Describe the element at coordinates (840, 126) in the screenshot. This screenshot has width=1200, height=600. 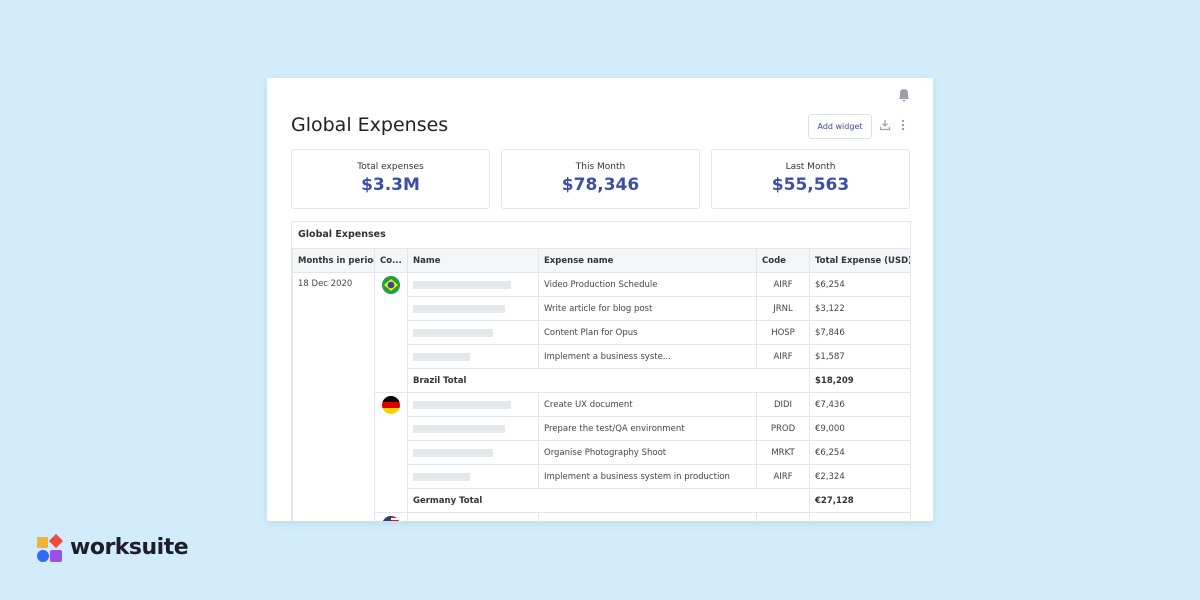
I see `add-widget-button: Add widget` at that location.